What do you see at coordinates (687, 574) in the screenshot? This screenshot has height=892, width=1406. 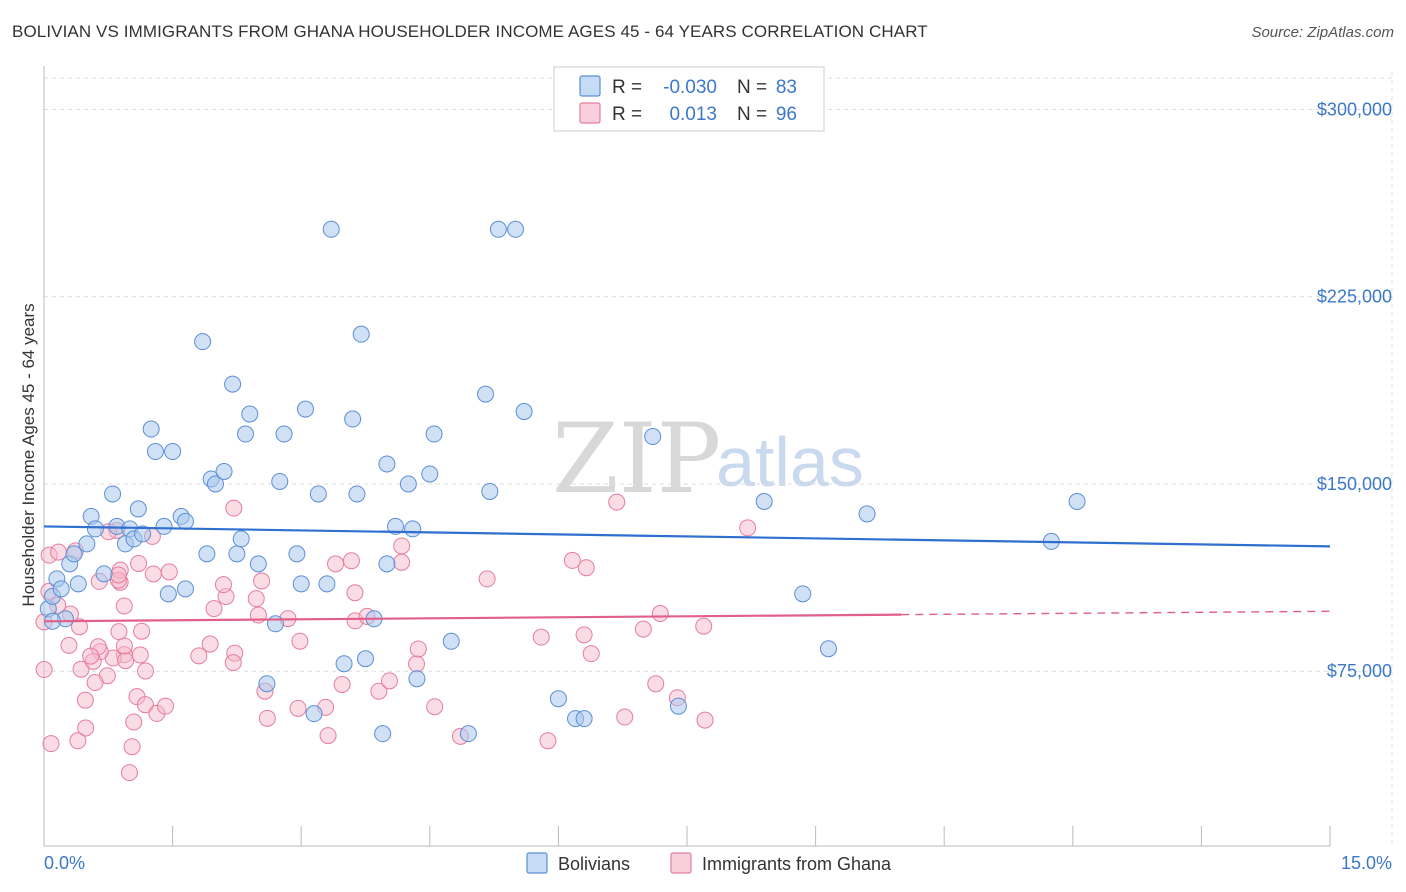 I see `trend-lines` at bounding box center [687, 574].